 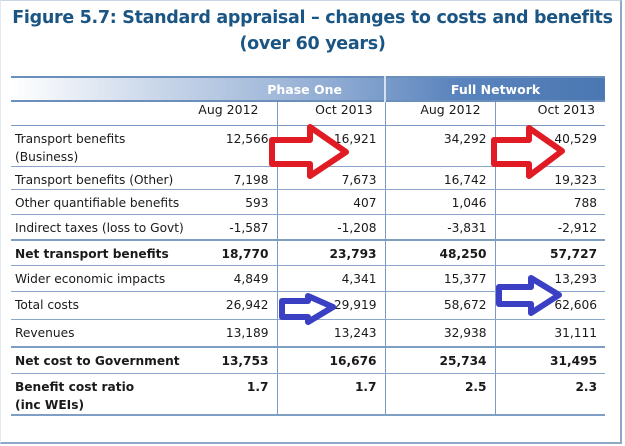 What do you see at coordinates (70, 139) in the screenshot?
I see `row-label-line-1: Transport benefits` at bounding box center [70, 139].